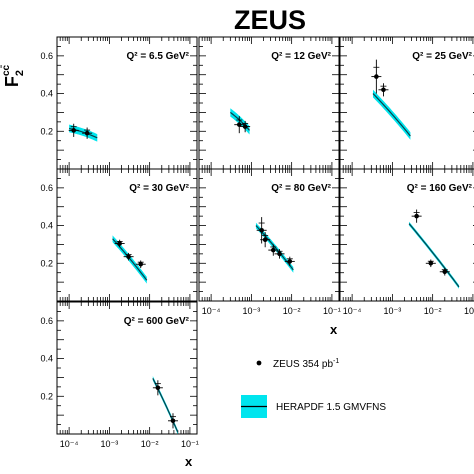 The width and height of the screenshot is (474, 474). I want to click on legend-band-label: HERAPDF 1.5 GMVFNS, so click(331, 407).